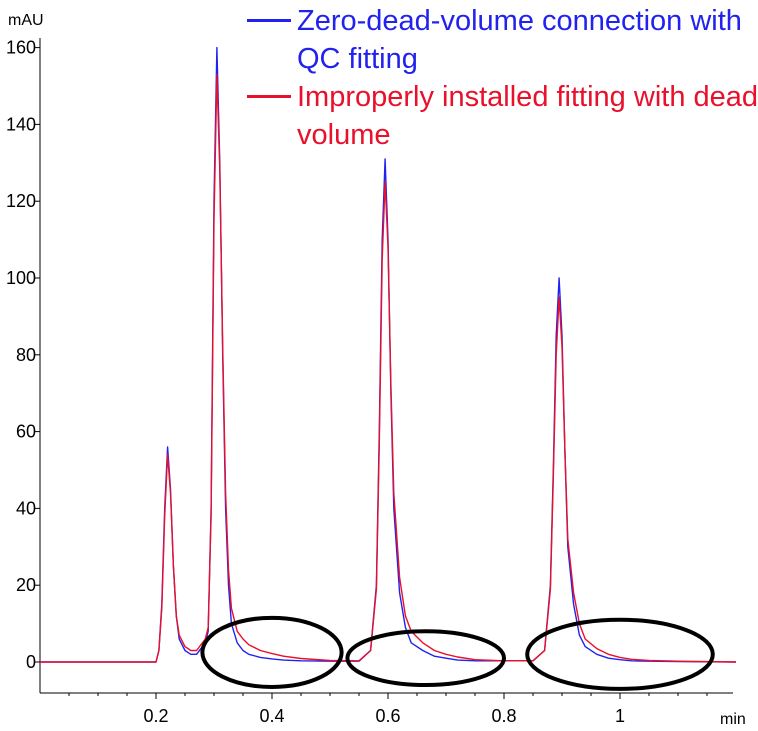 This screenshot has width=758, height=731. What do you see at coordinates (387, 716) in the screenshot?
I see `x-tick-label: 0.6` at bounding box center [387, 716].